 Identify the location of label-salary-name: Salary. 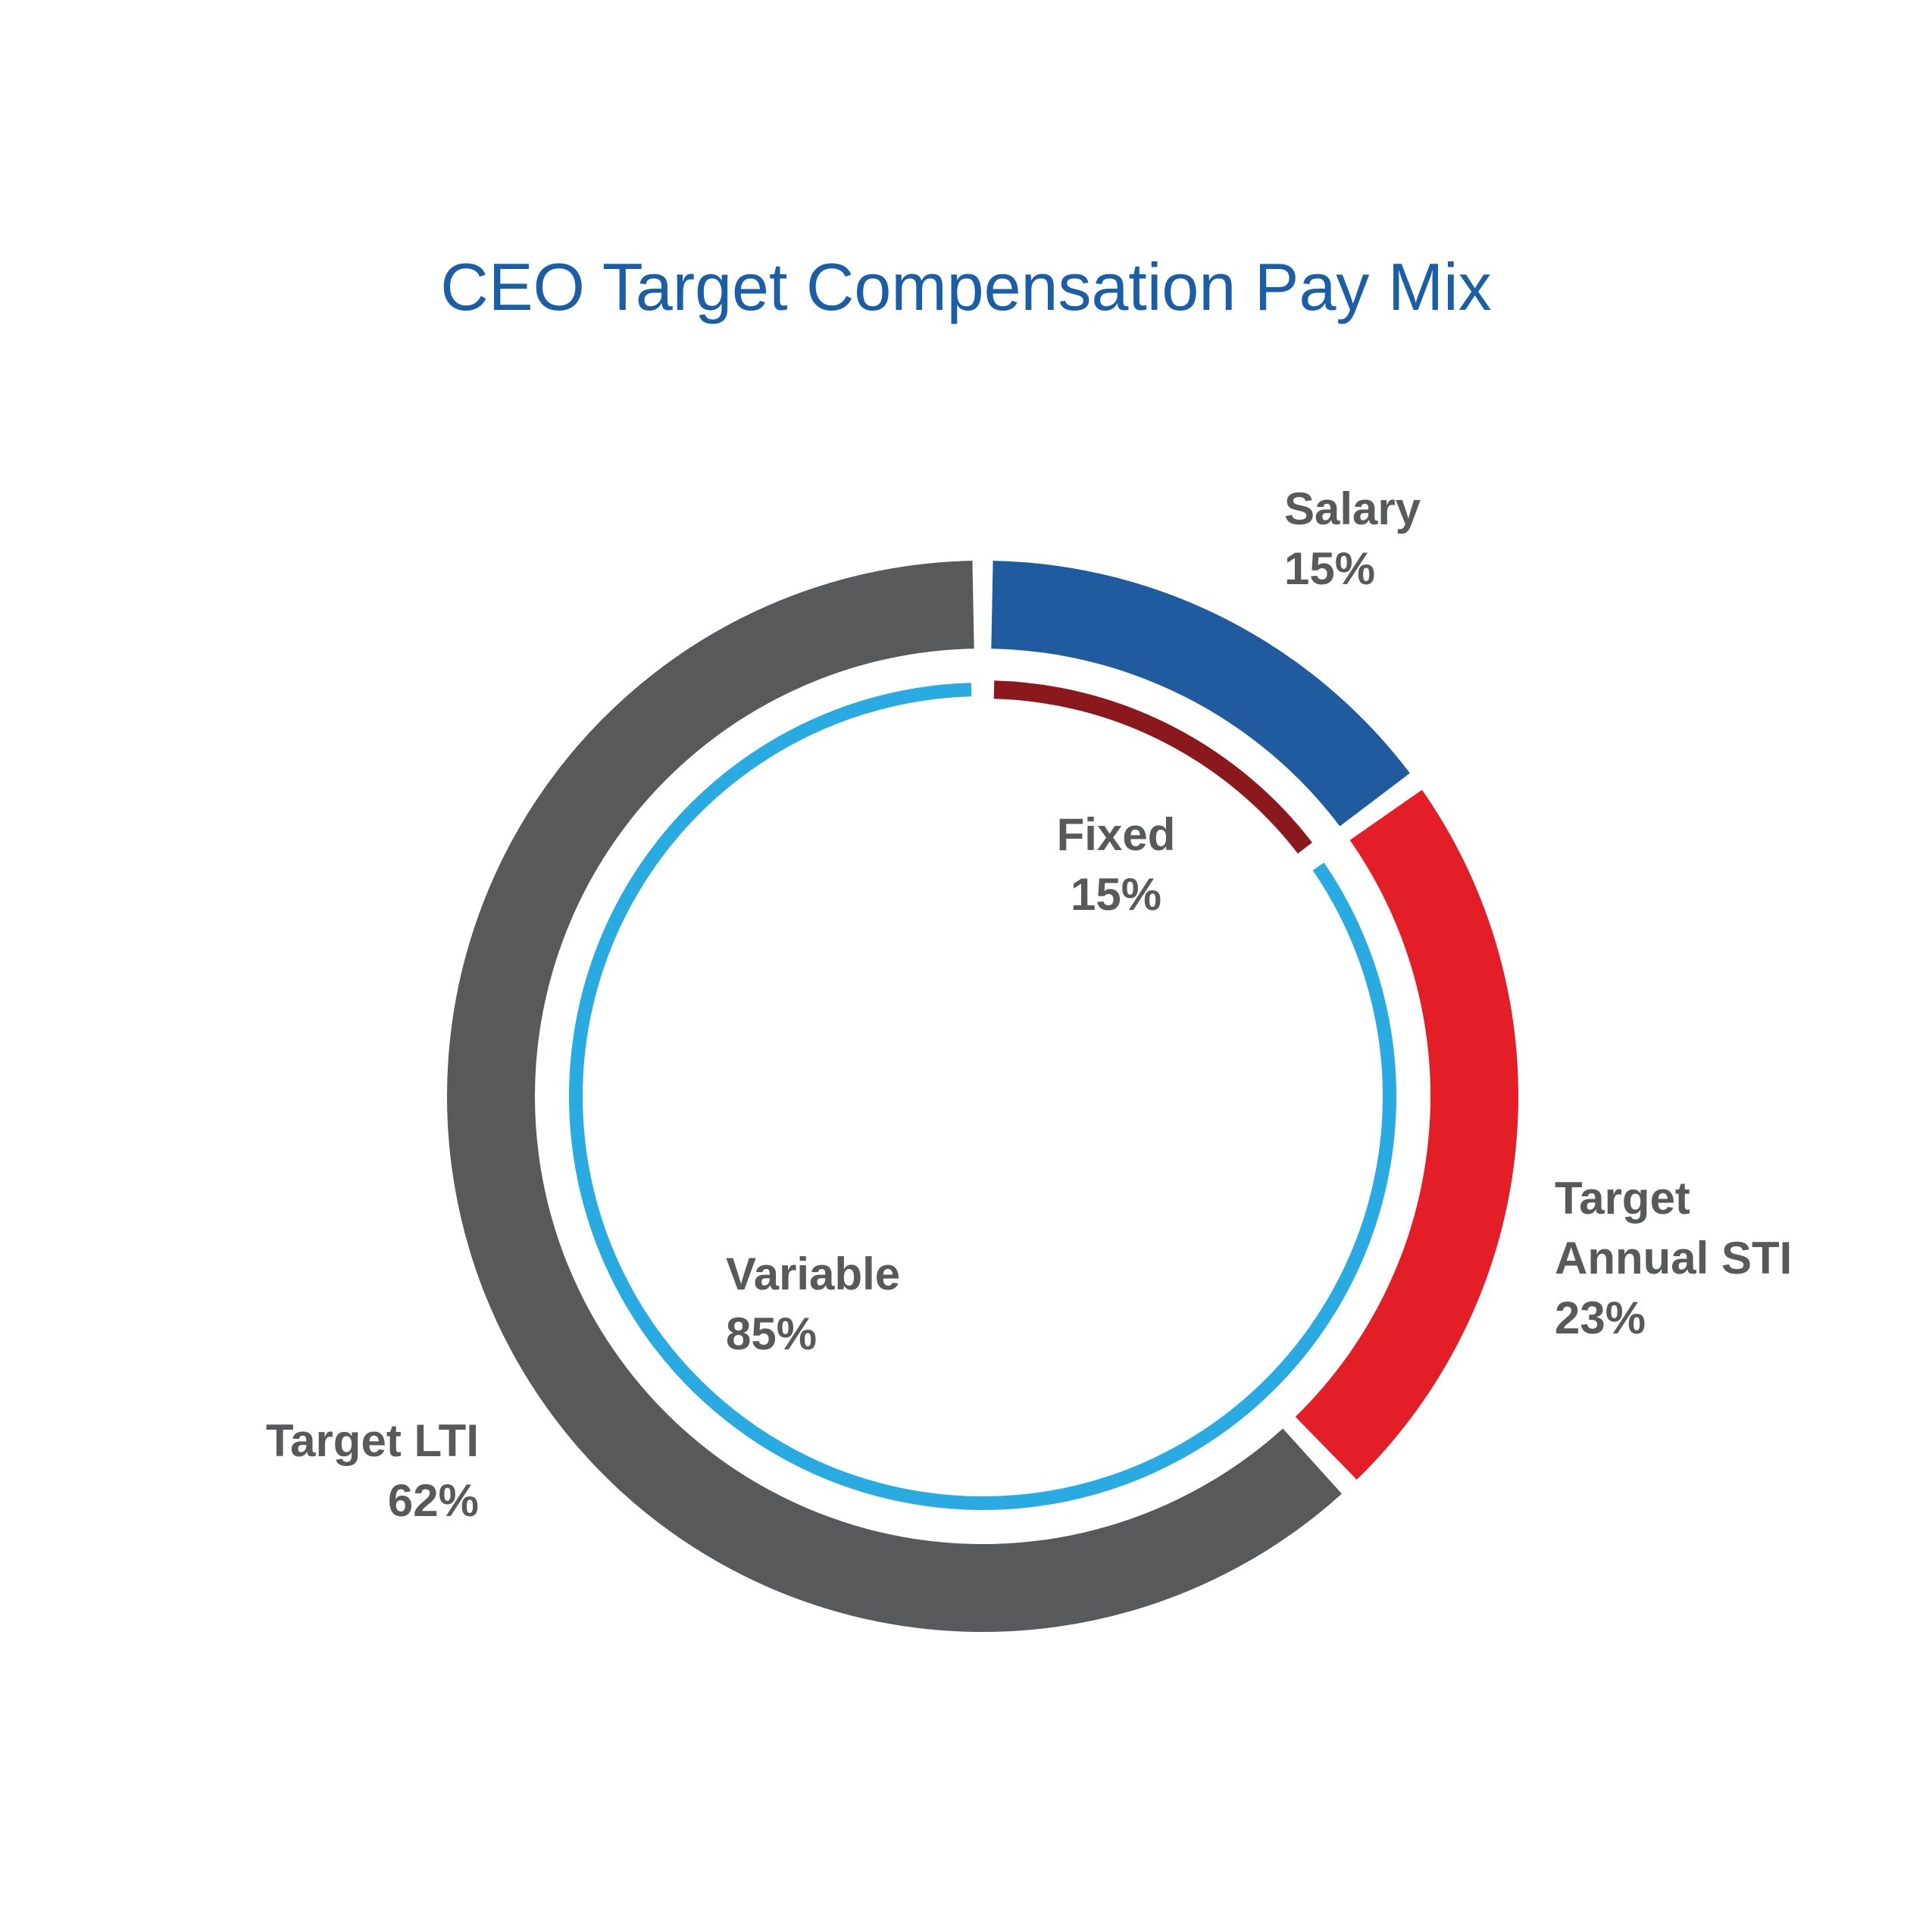
(1353, 509).